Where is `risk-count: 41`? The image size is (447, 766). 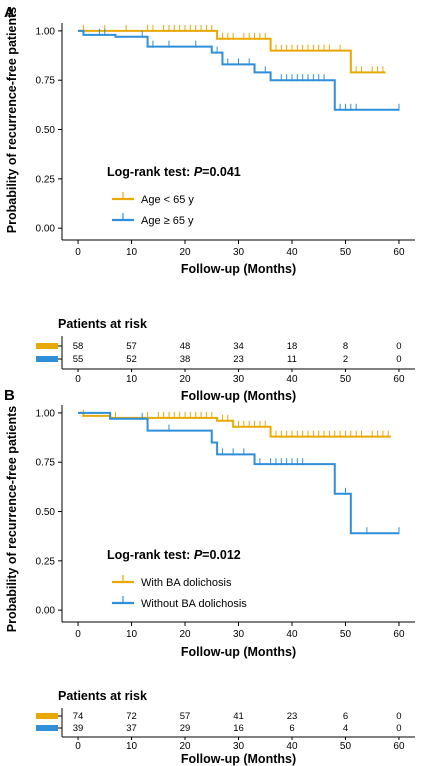
risk-count: 41 is located at coordinates (238, 716).